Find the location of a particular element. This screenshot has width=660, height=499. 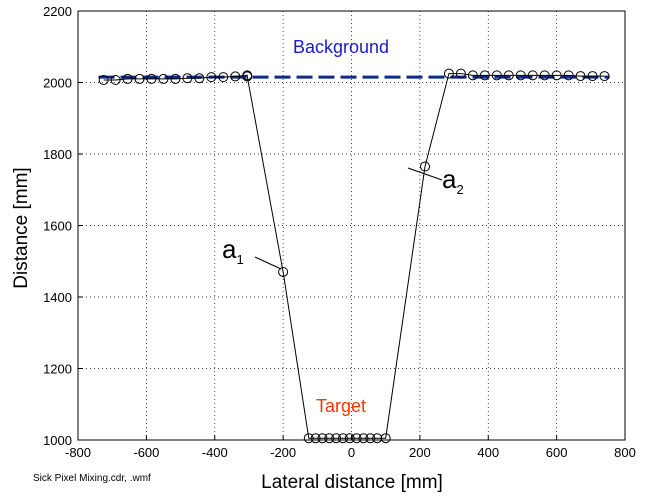

annotation-a2-main: a is located at coordinates (449, 179).